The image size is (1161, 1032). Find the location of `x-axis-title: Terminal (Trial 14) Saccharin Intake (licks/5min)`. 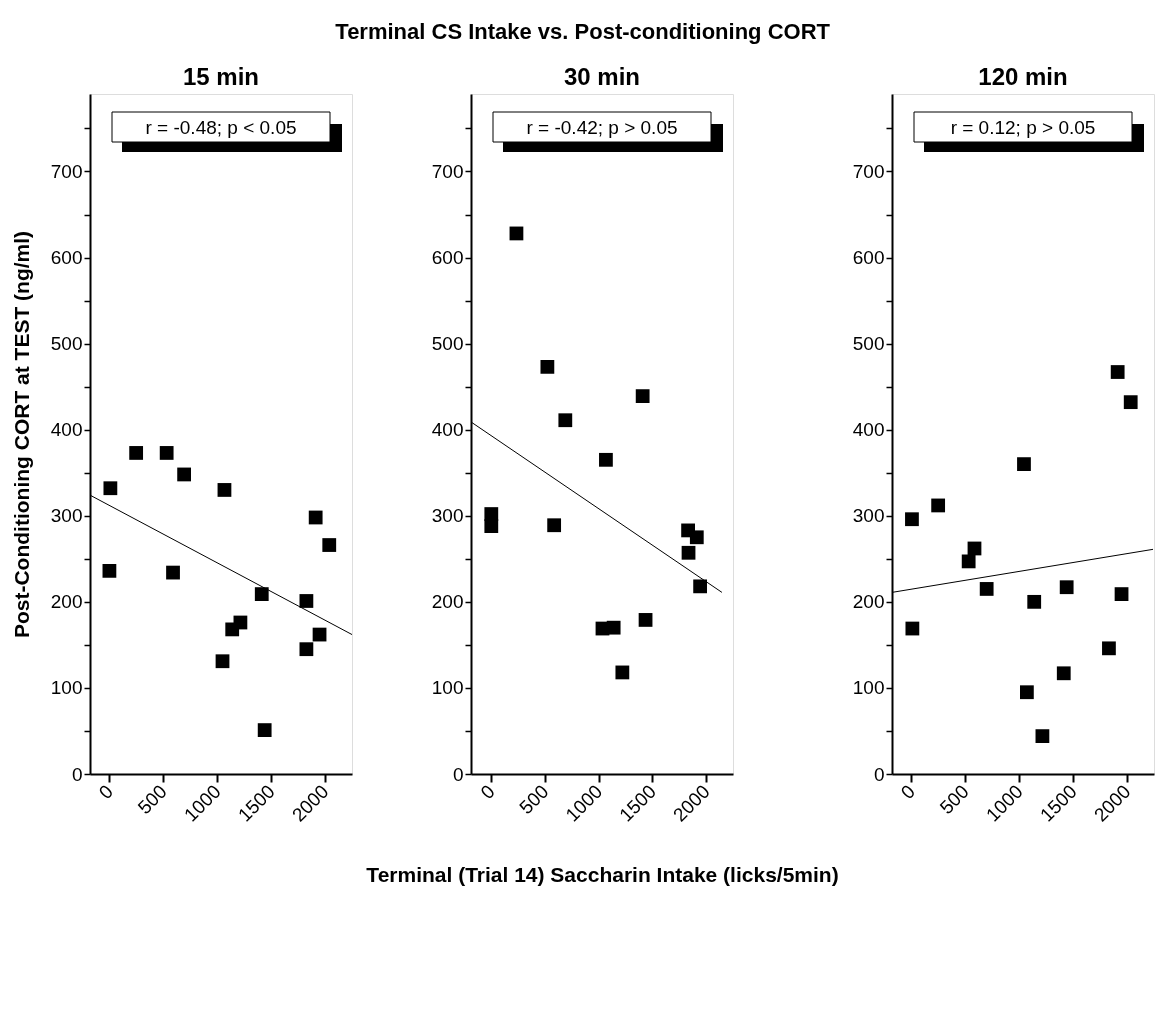

x-axis-title: Terminal (Trial 14) Saccharin Intake (licks/5min) is located at coordinates (602, 875).